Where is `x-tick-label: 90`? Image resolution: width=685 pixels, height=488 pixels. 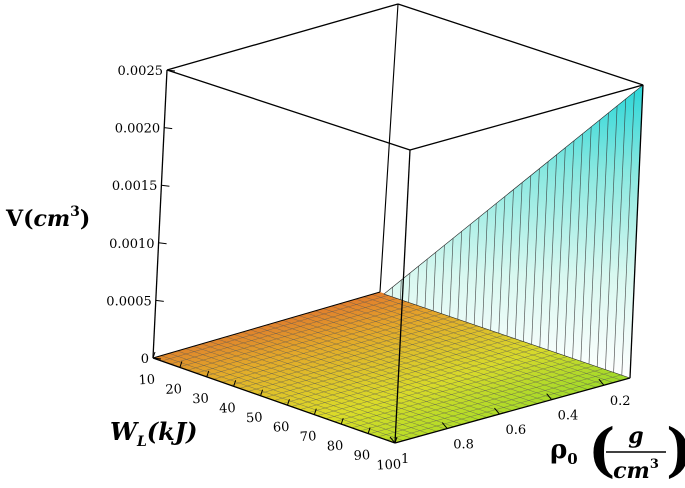
x-tick-label: 90 is located at coordinates (361, 456).